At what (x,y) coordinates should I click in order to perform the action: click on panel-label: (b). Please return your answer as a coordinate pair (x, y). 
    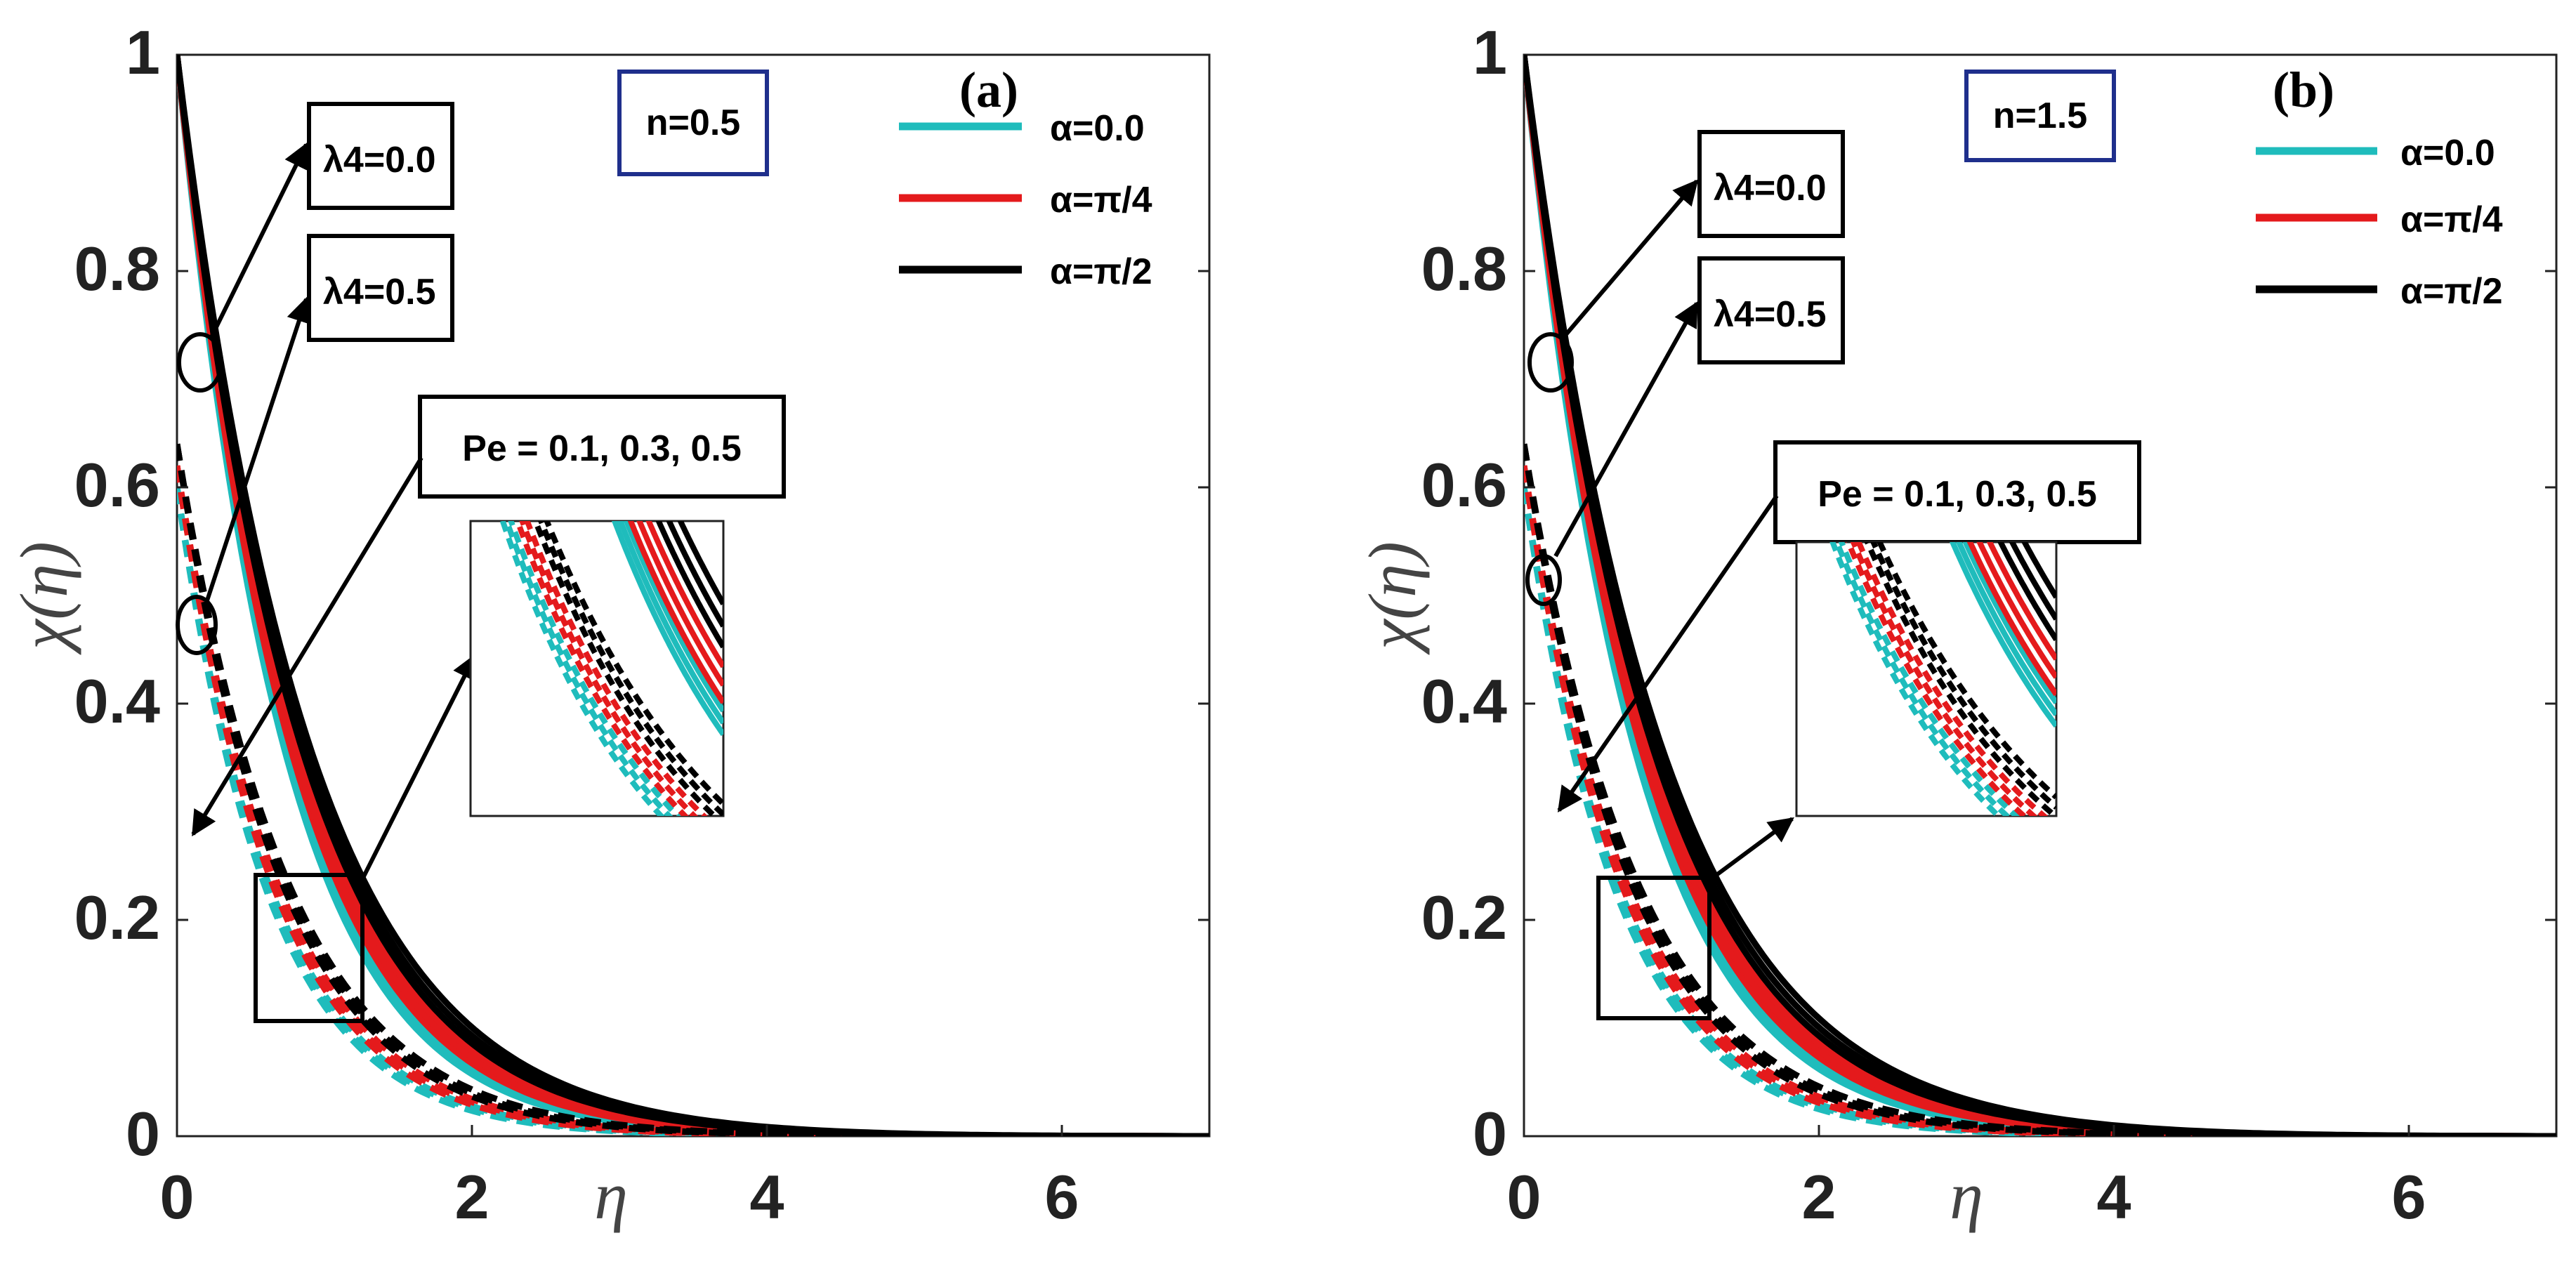
    Looking at the image, I should click on (2303, 90).